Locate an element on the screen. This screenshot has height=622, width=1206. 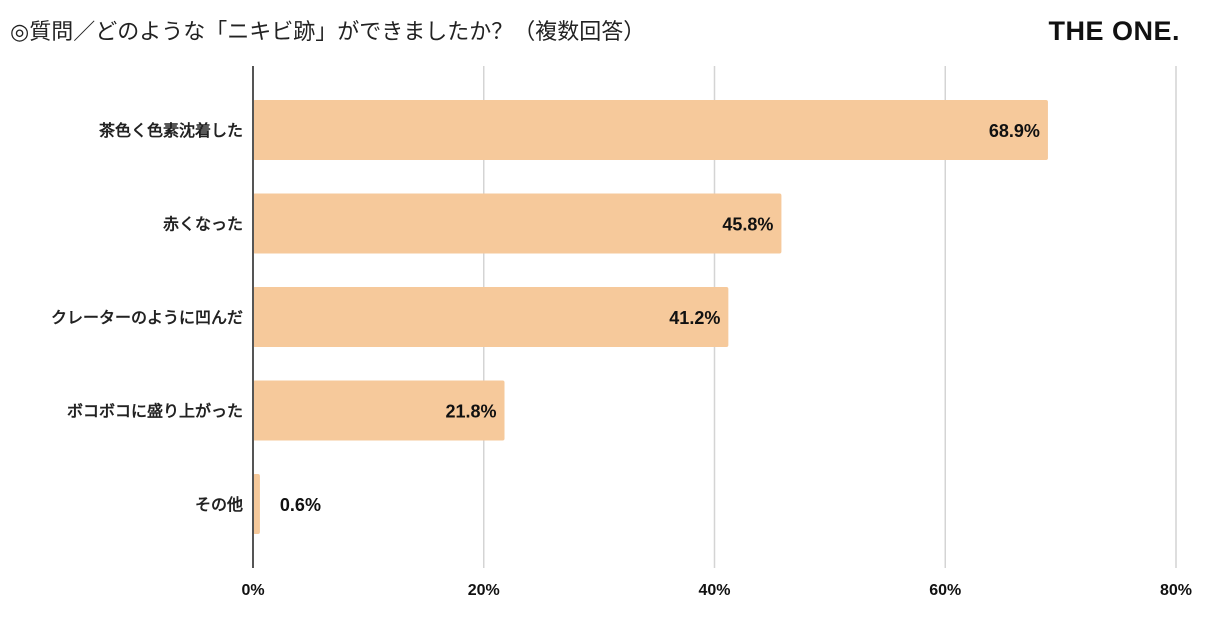
brand-logo: THE ONE. is located at coordinates (1114, 31).